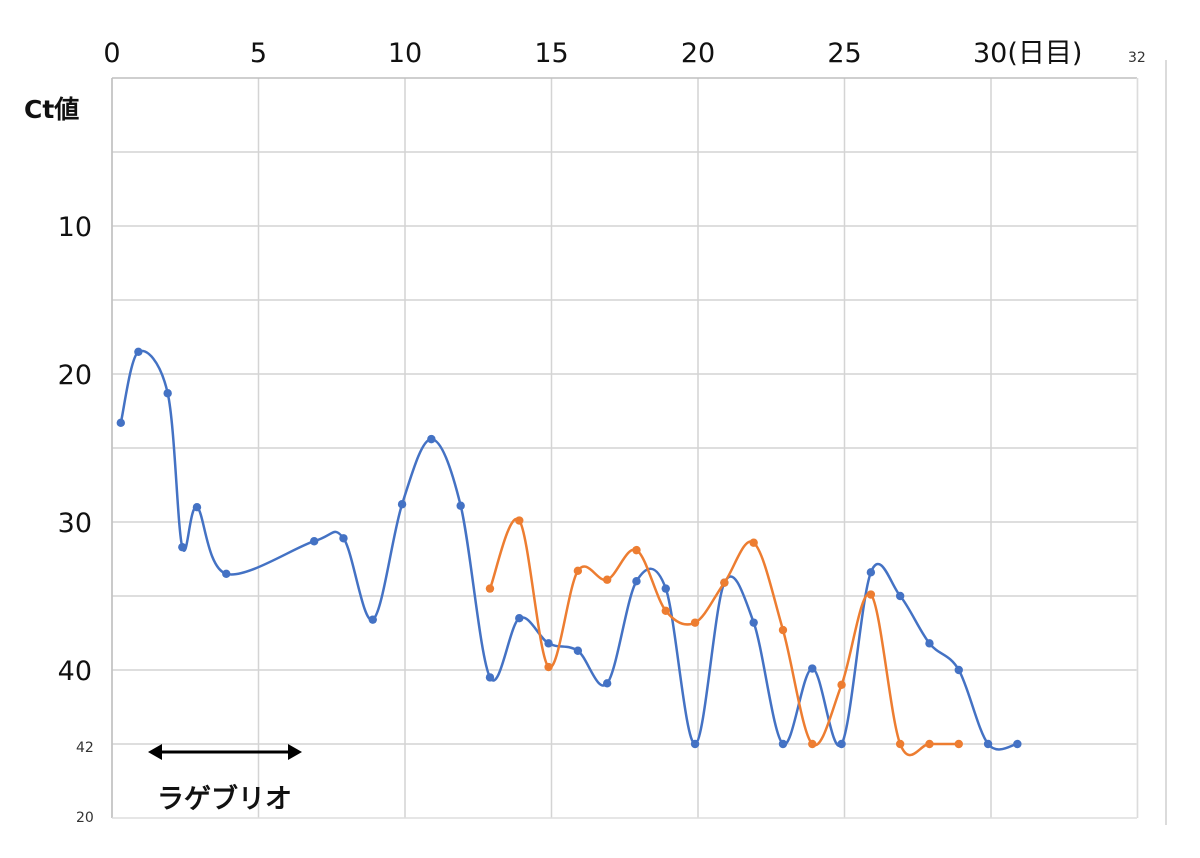  What do you see at coordinates (551, 53) in the screenshot?
I see `x-tick-label: 15` at bounding box center [551, 53].